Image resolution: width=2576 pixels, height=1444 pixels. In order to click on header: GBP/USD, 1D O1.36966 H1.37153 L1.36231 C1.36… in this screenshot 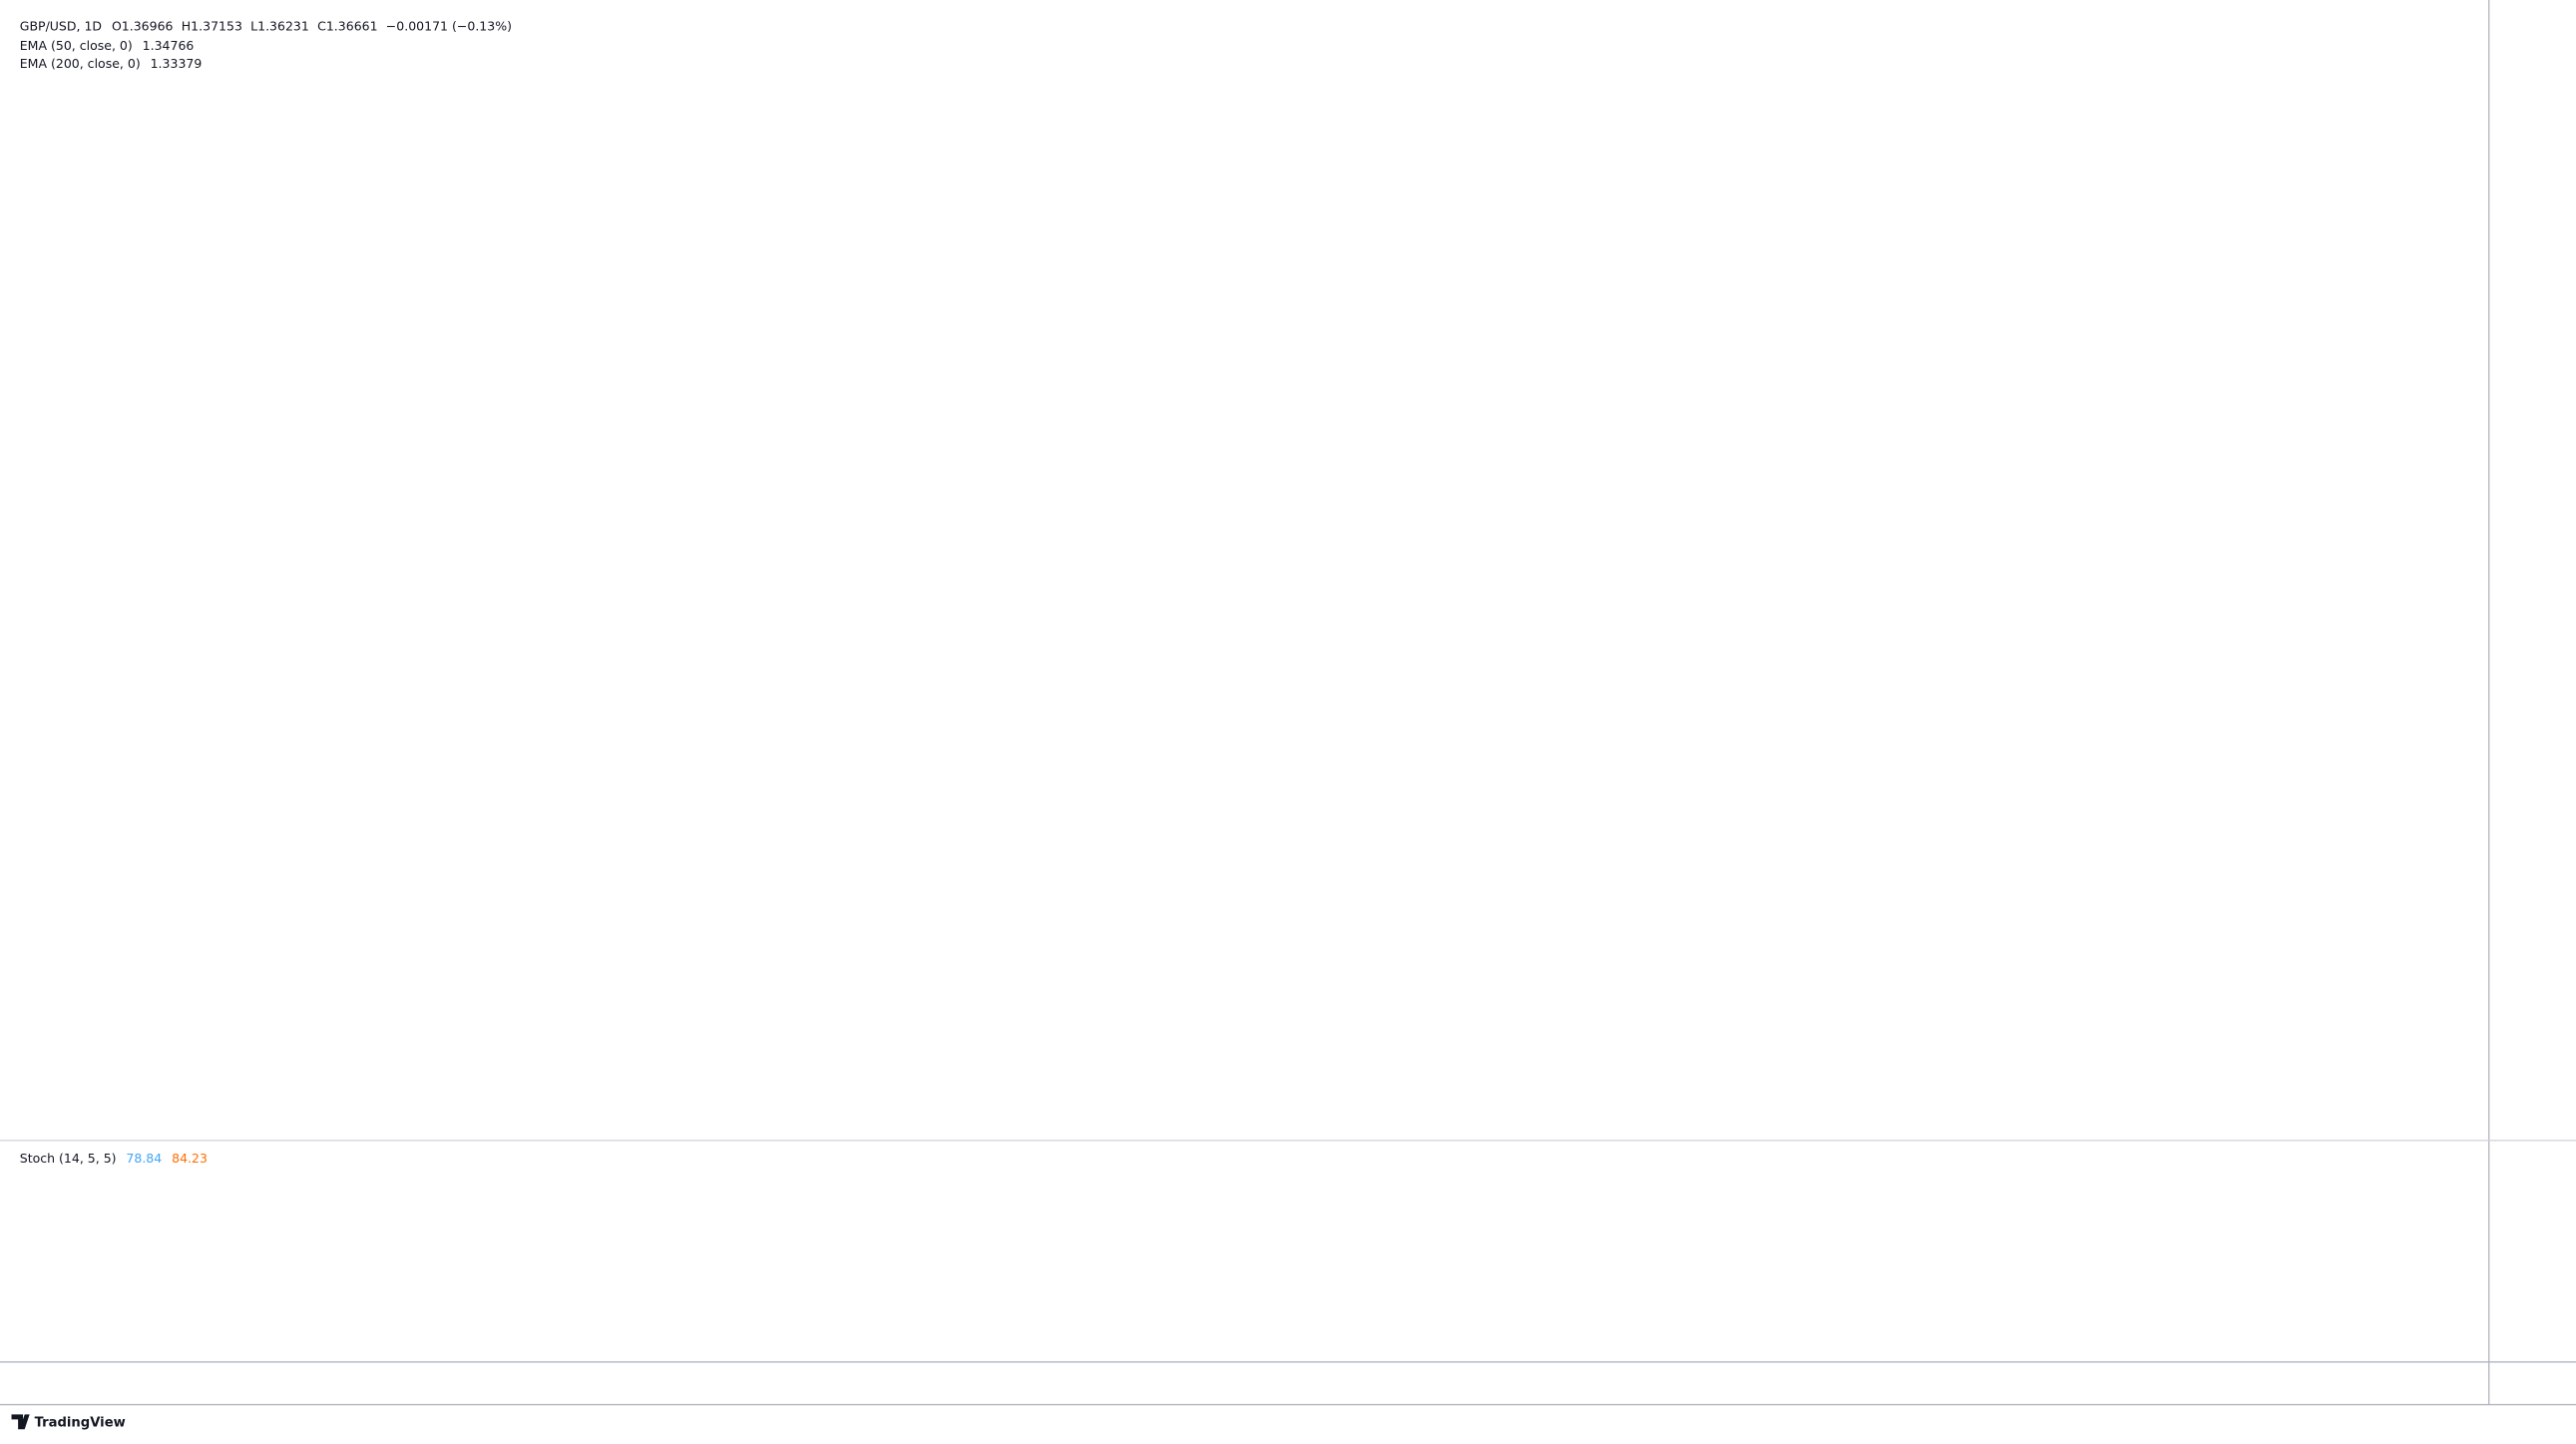, I will do `click(266, 25)`.